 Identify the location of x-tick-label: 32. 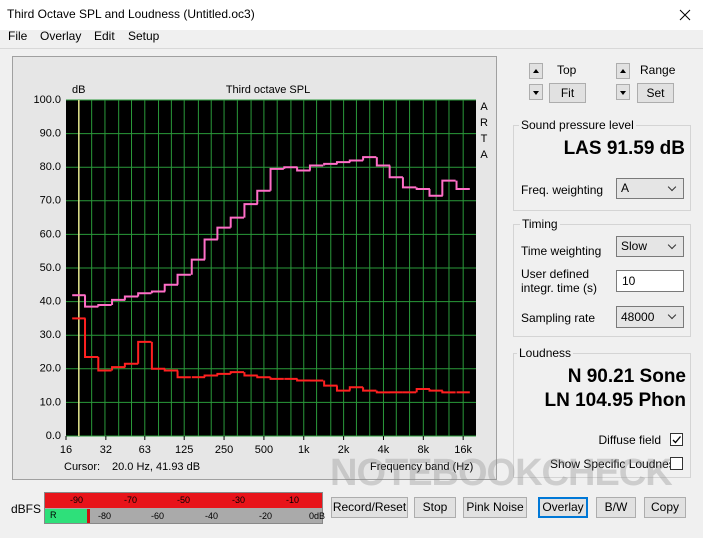
(106, 450).